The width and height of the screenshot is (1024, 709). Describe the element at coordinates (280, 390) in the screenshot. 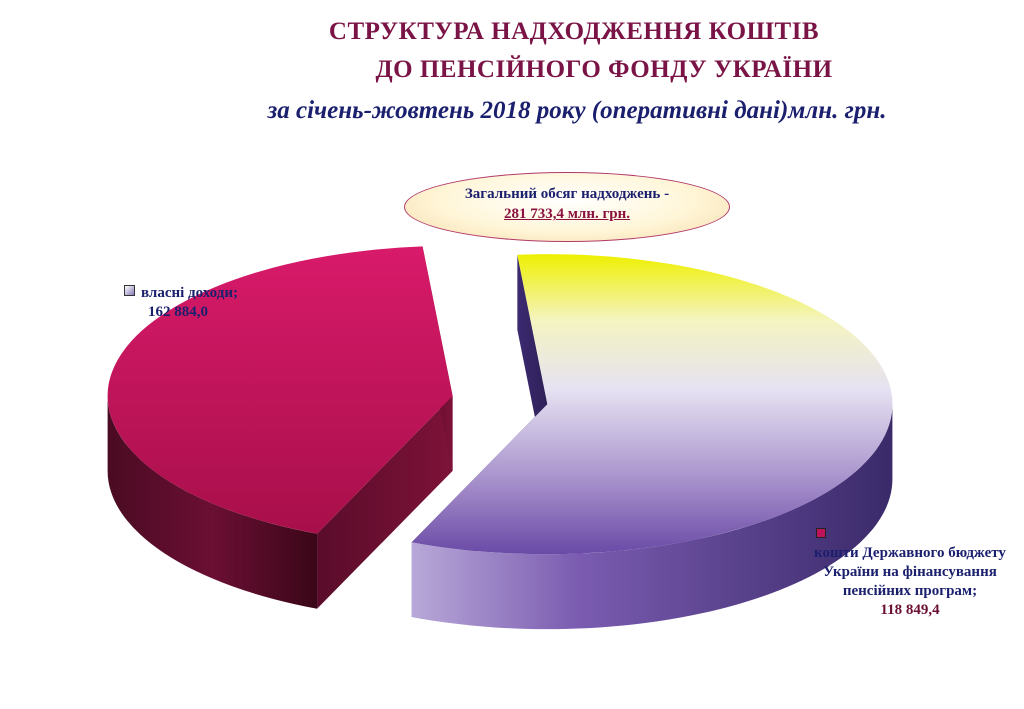

I see `slice-state-budget` at that location.